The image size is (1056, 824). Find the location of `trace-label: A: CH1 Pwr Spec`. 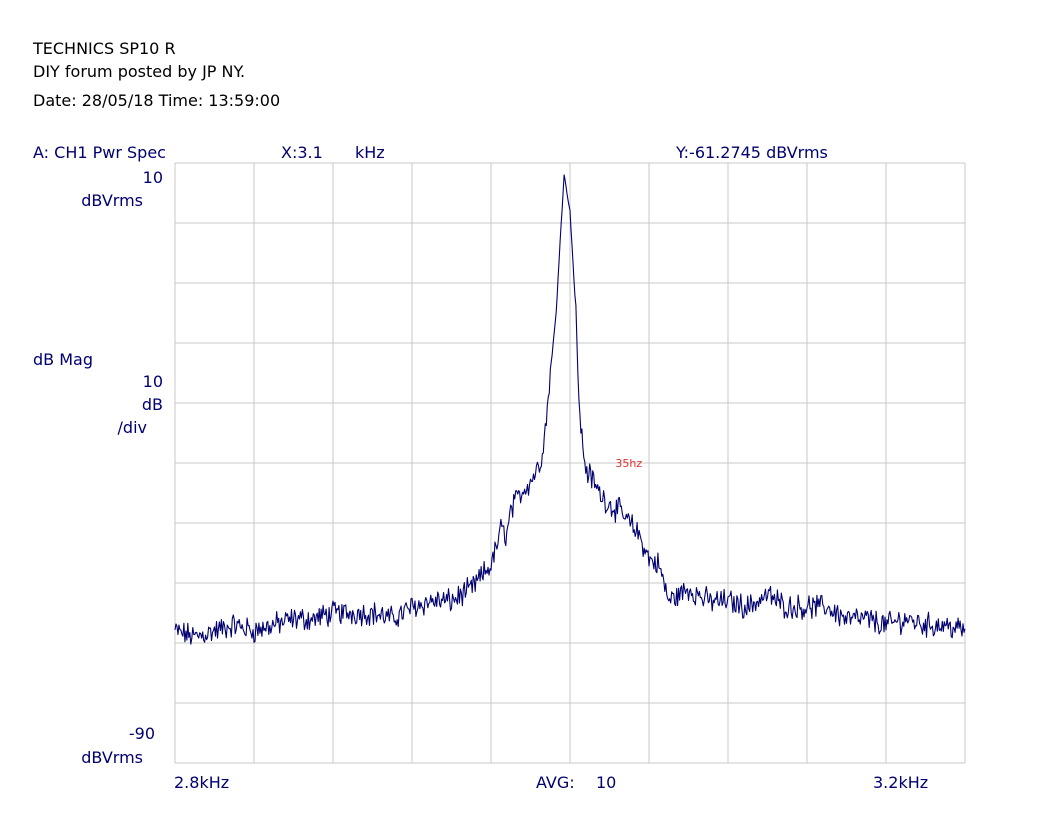

trace-label: A: CH1 Pwr Spec is located at coordinates (99, 152).